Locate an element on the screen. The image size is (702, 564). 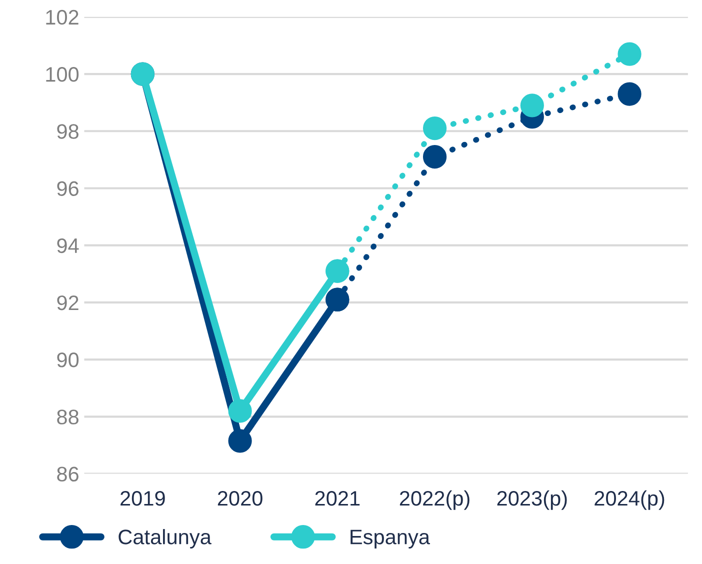
y-tick-label: 86 is located at coordinates (67, 474).